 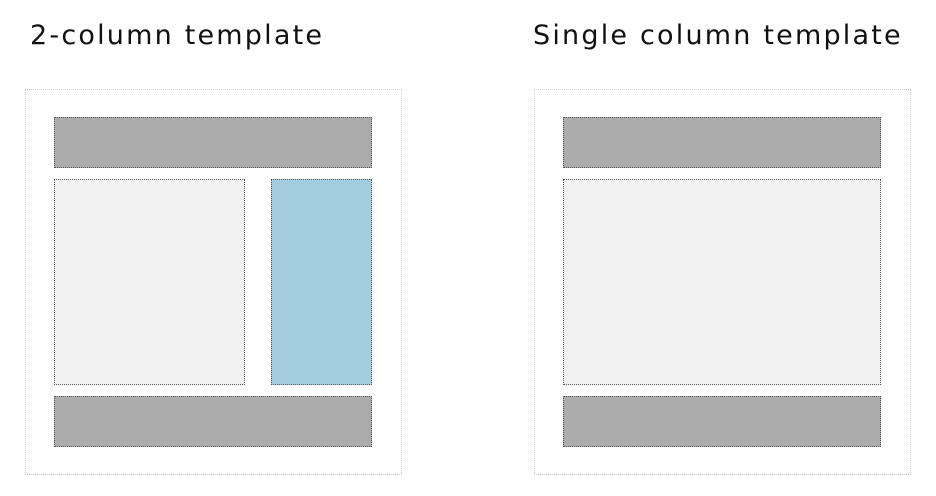 I want to click on two-column-template-title: 2-column template, so click(x=177, y=35).